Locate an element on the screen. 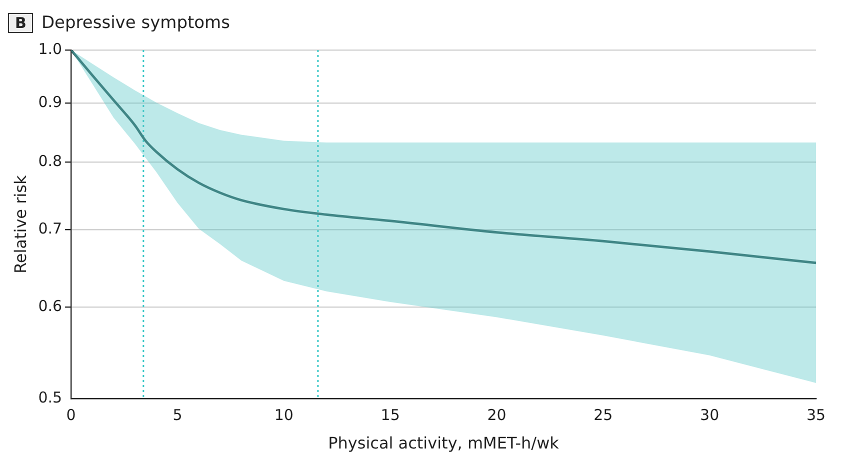  chart-title: Depressive symptoms is located at coordinates (135, 23).